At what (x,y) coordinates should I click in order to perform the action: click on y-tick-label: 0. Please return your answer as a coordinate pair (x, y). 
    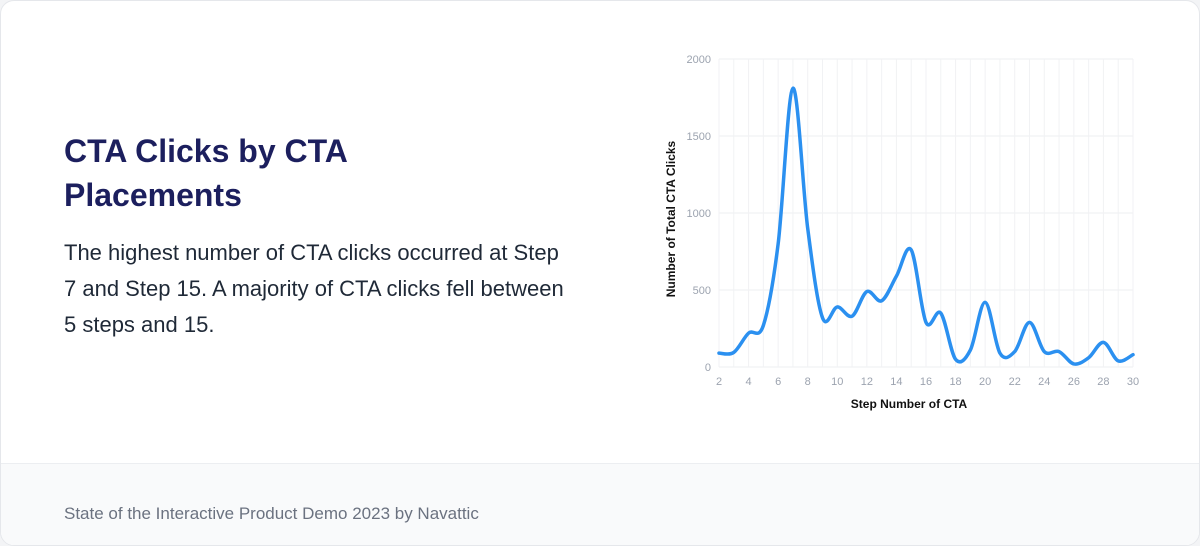
    Looking at the image, I should click on (708, 368).